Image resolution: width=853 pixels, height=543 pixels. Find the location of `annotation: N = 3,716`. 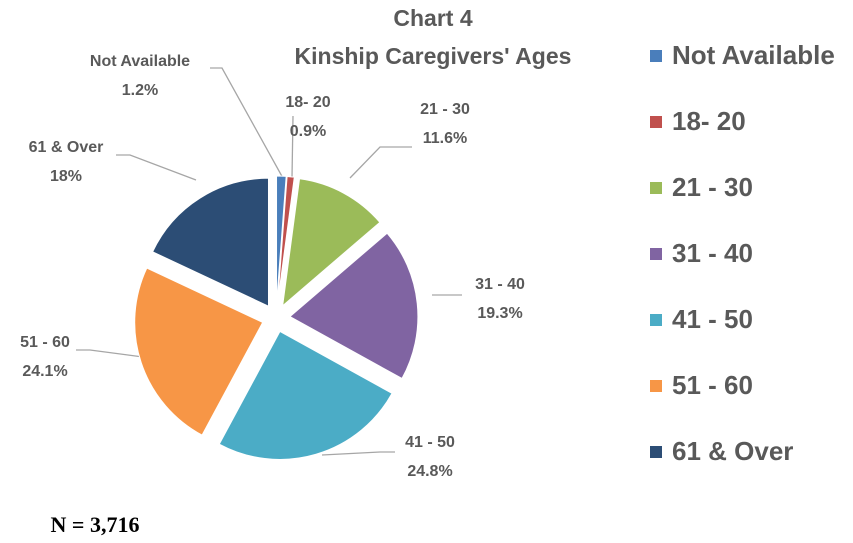

annotation: N = 3,716 is located at coordinates (95, 524).